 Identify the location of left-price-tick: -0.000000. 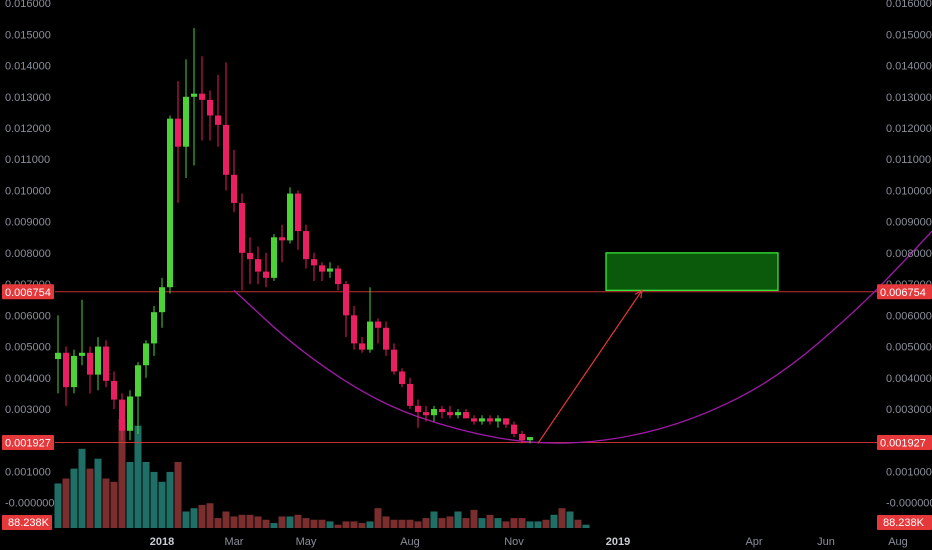
(30, 504).